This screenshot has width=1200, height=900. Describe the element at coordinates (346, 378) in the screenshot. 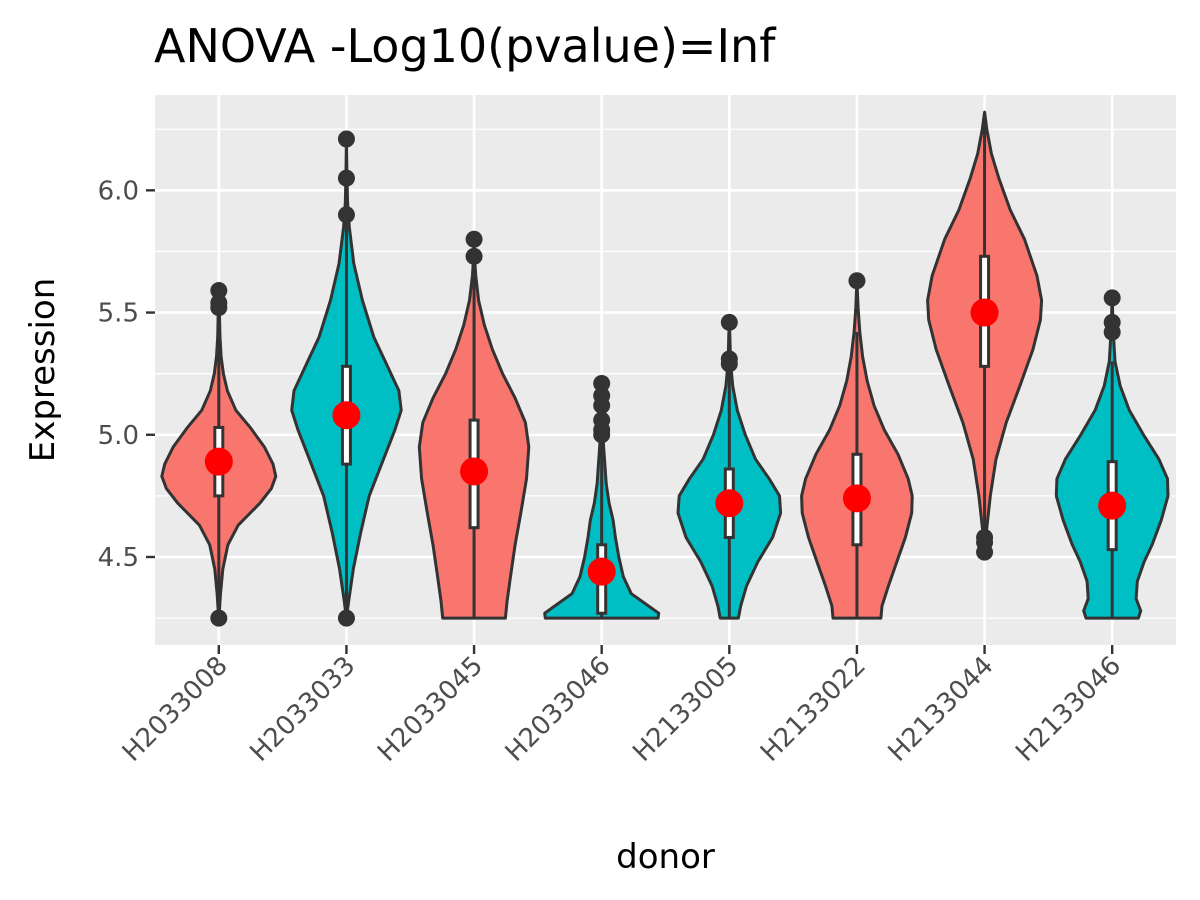

I see `violin-H2033033` at that location.